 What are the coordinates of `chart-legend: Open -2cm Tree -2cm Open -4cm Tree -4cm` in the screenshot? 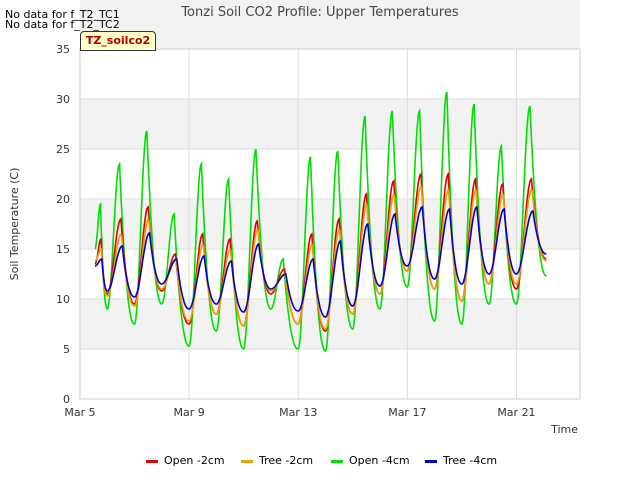 It's located at (320, 461).